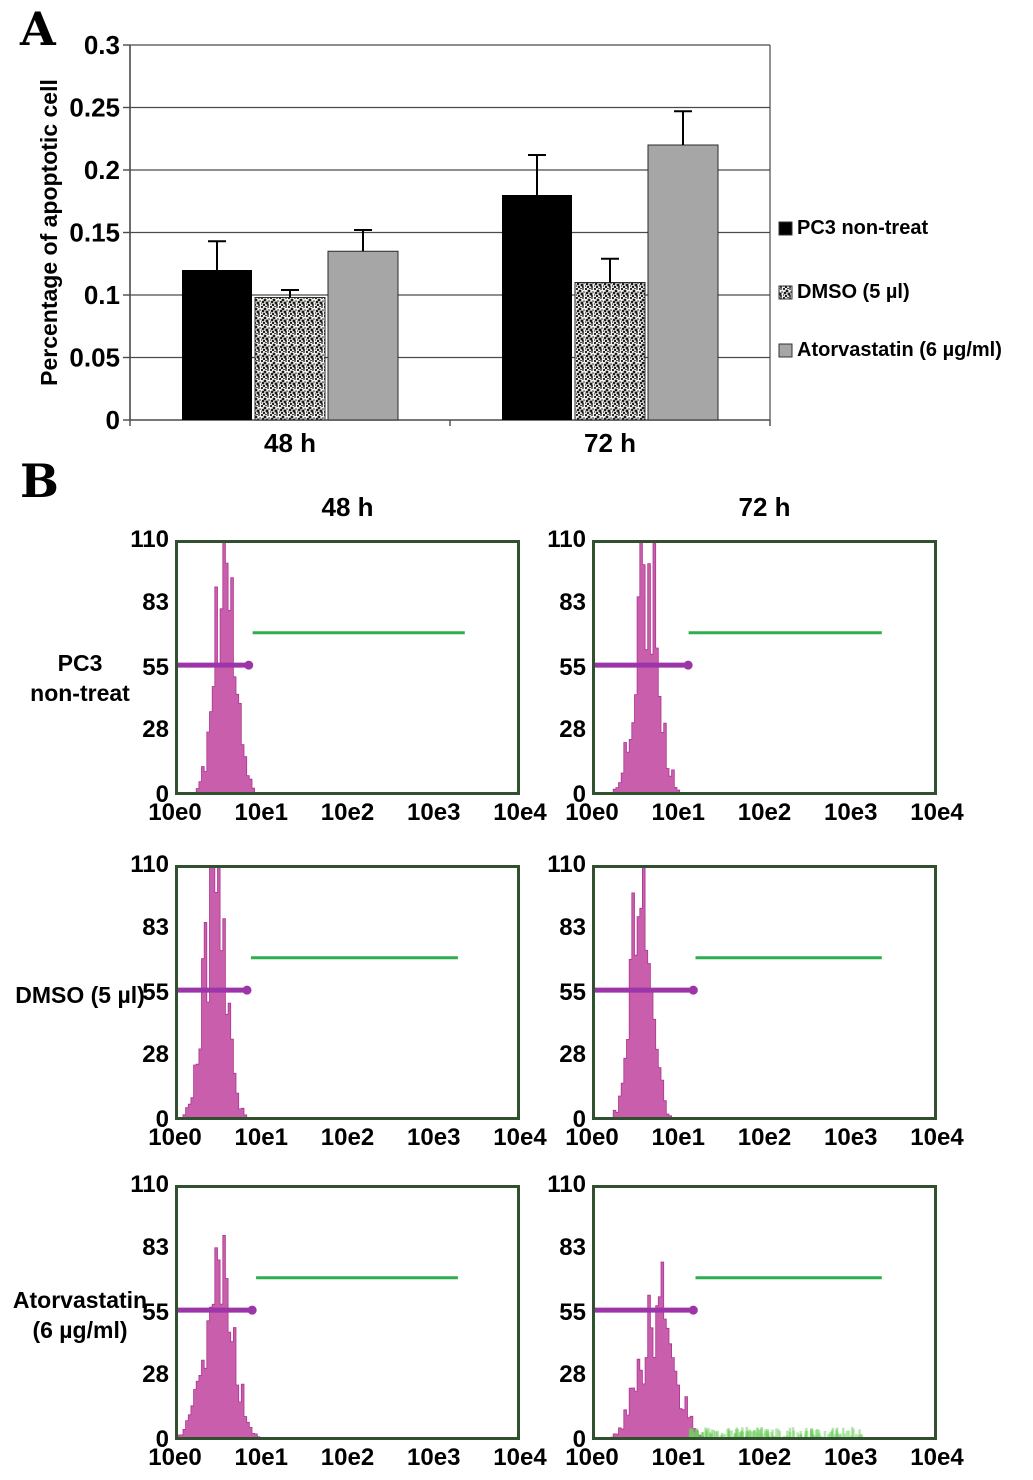  I want to click on flow-histogram-r1c0, so click(347, 992).